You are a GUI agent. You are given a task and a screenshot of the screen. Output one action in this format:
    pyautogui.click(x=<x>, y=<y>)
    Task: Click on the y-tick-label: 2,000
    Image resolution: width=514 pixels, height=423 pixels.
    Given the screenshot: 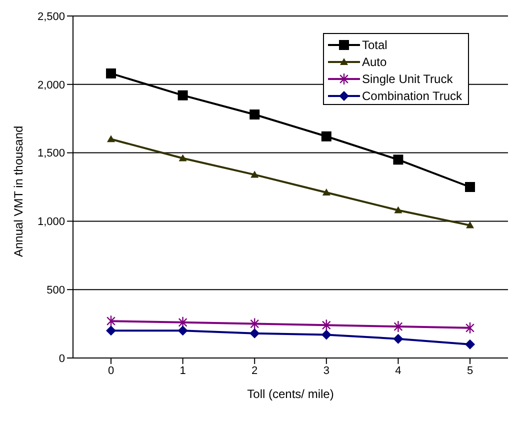 What is the action you would take?
    pyautogui.click(x=51, y=85)
    